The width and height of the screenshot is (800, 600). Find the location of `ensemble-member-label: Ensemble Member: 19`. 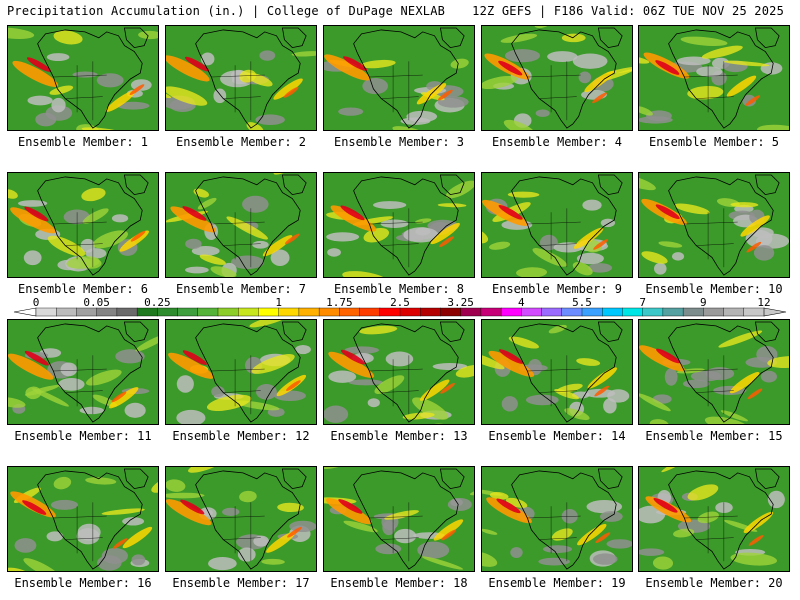

ensemble-member-label: Ensemble Member: 19 is located at coordinates (557, 583).